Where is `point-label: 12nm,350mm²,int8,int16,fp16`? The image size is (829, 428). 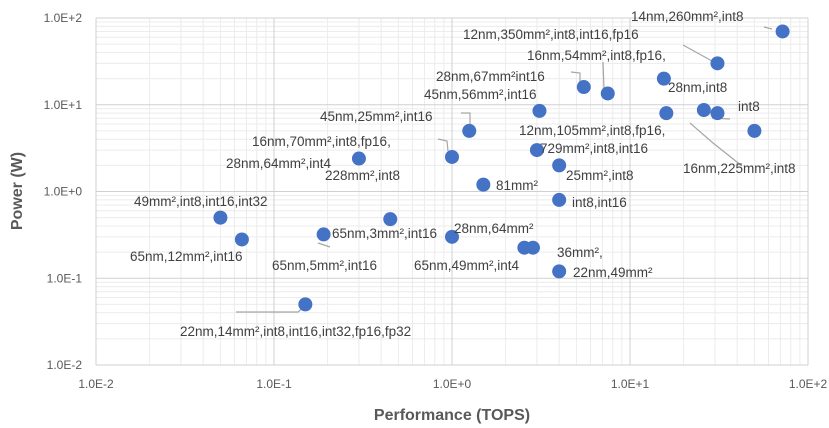
point-label: 12nm,350mm²,int8,int16,fp16 is located at coordinates (551, 34).